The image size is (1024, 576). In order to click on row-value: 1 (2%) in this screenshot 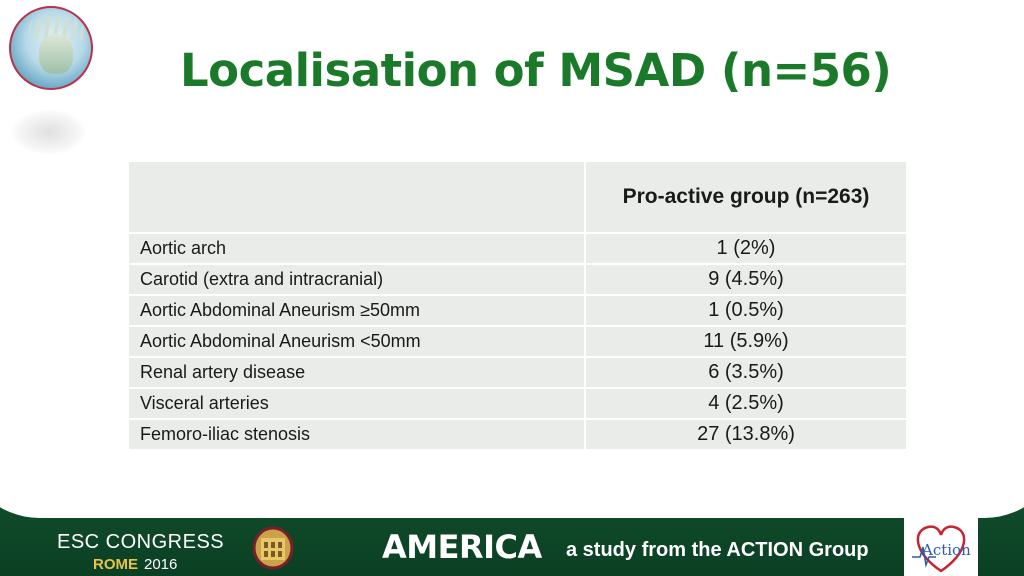, I will do `click(746, 248)`.